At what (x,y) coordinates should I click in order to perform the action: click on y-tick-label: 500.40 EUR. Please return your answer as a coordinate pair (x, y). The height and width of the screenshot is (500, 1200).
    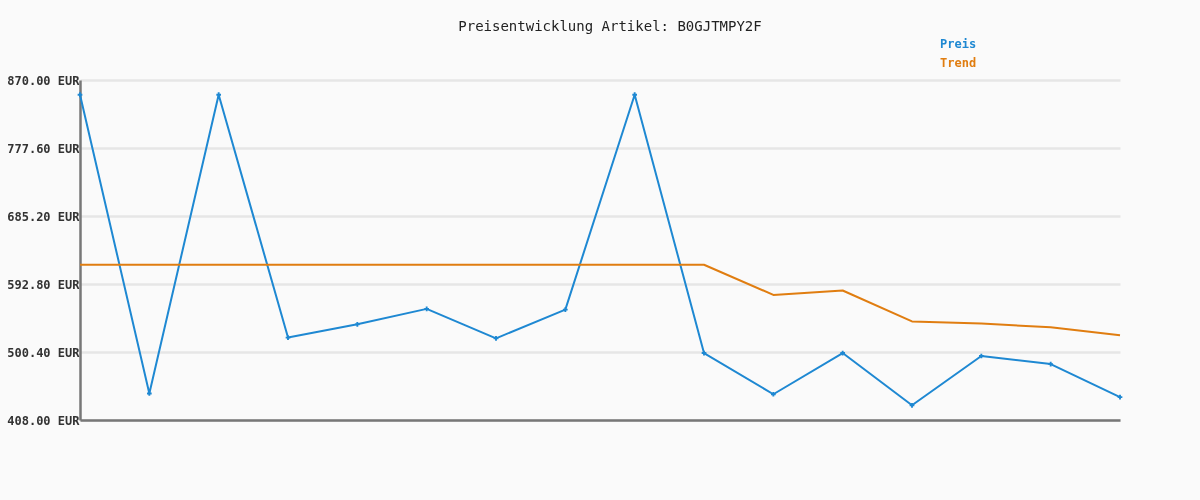
    Looking at the image, I should click on (44, 352).